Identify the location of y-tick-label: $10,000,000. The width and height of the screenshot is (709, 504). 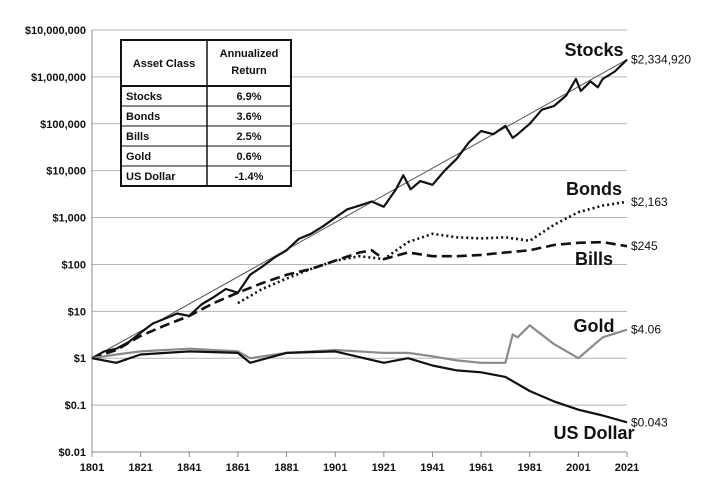
(55, 31).